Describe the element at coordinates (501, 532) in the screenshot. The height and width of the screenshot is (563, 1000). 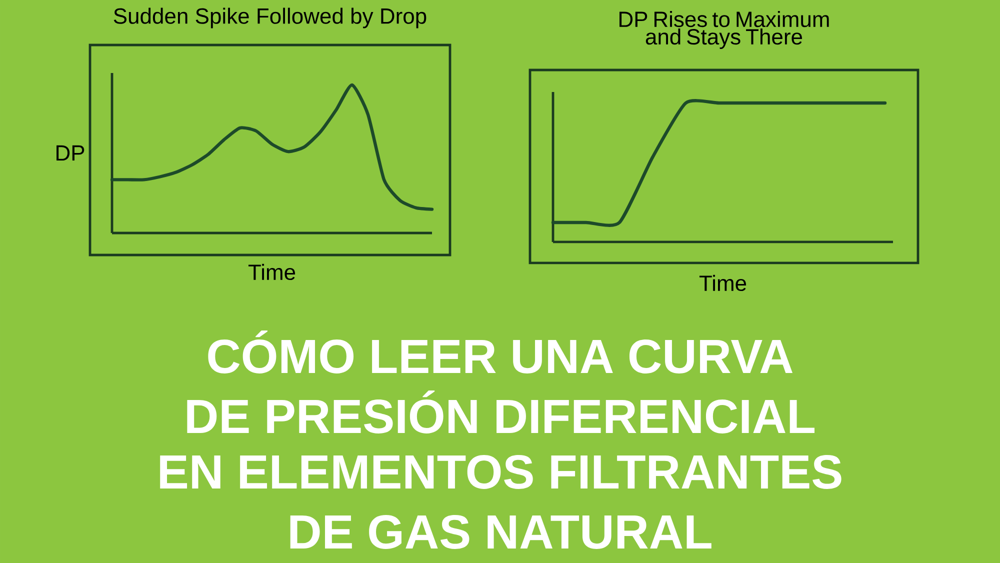
I see `text: DE GAS NATURAL` at that location.